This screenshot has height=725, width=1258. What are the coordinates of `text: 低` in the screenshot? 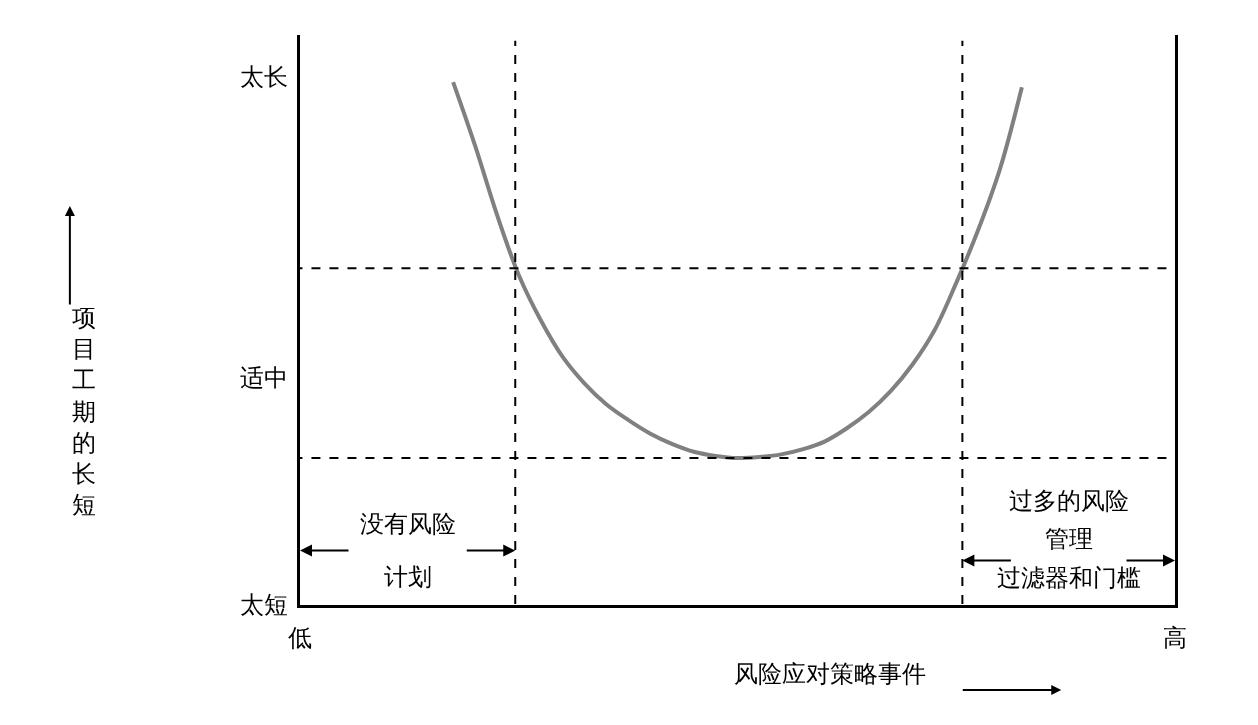 It's located at (300, 638).